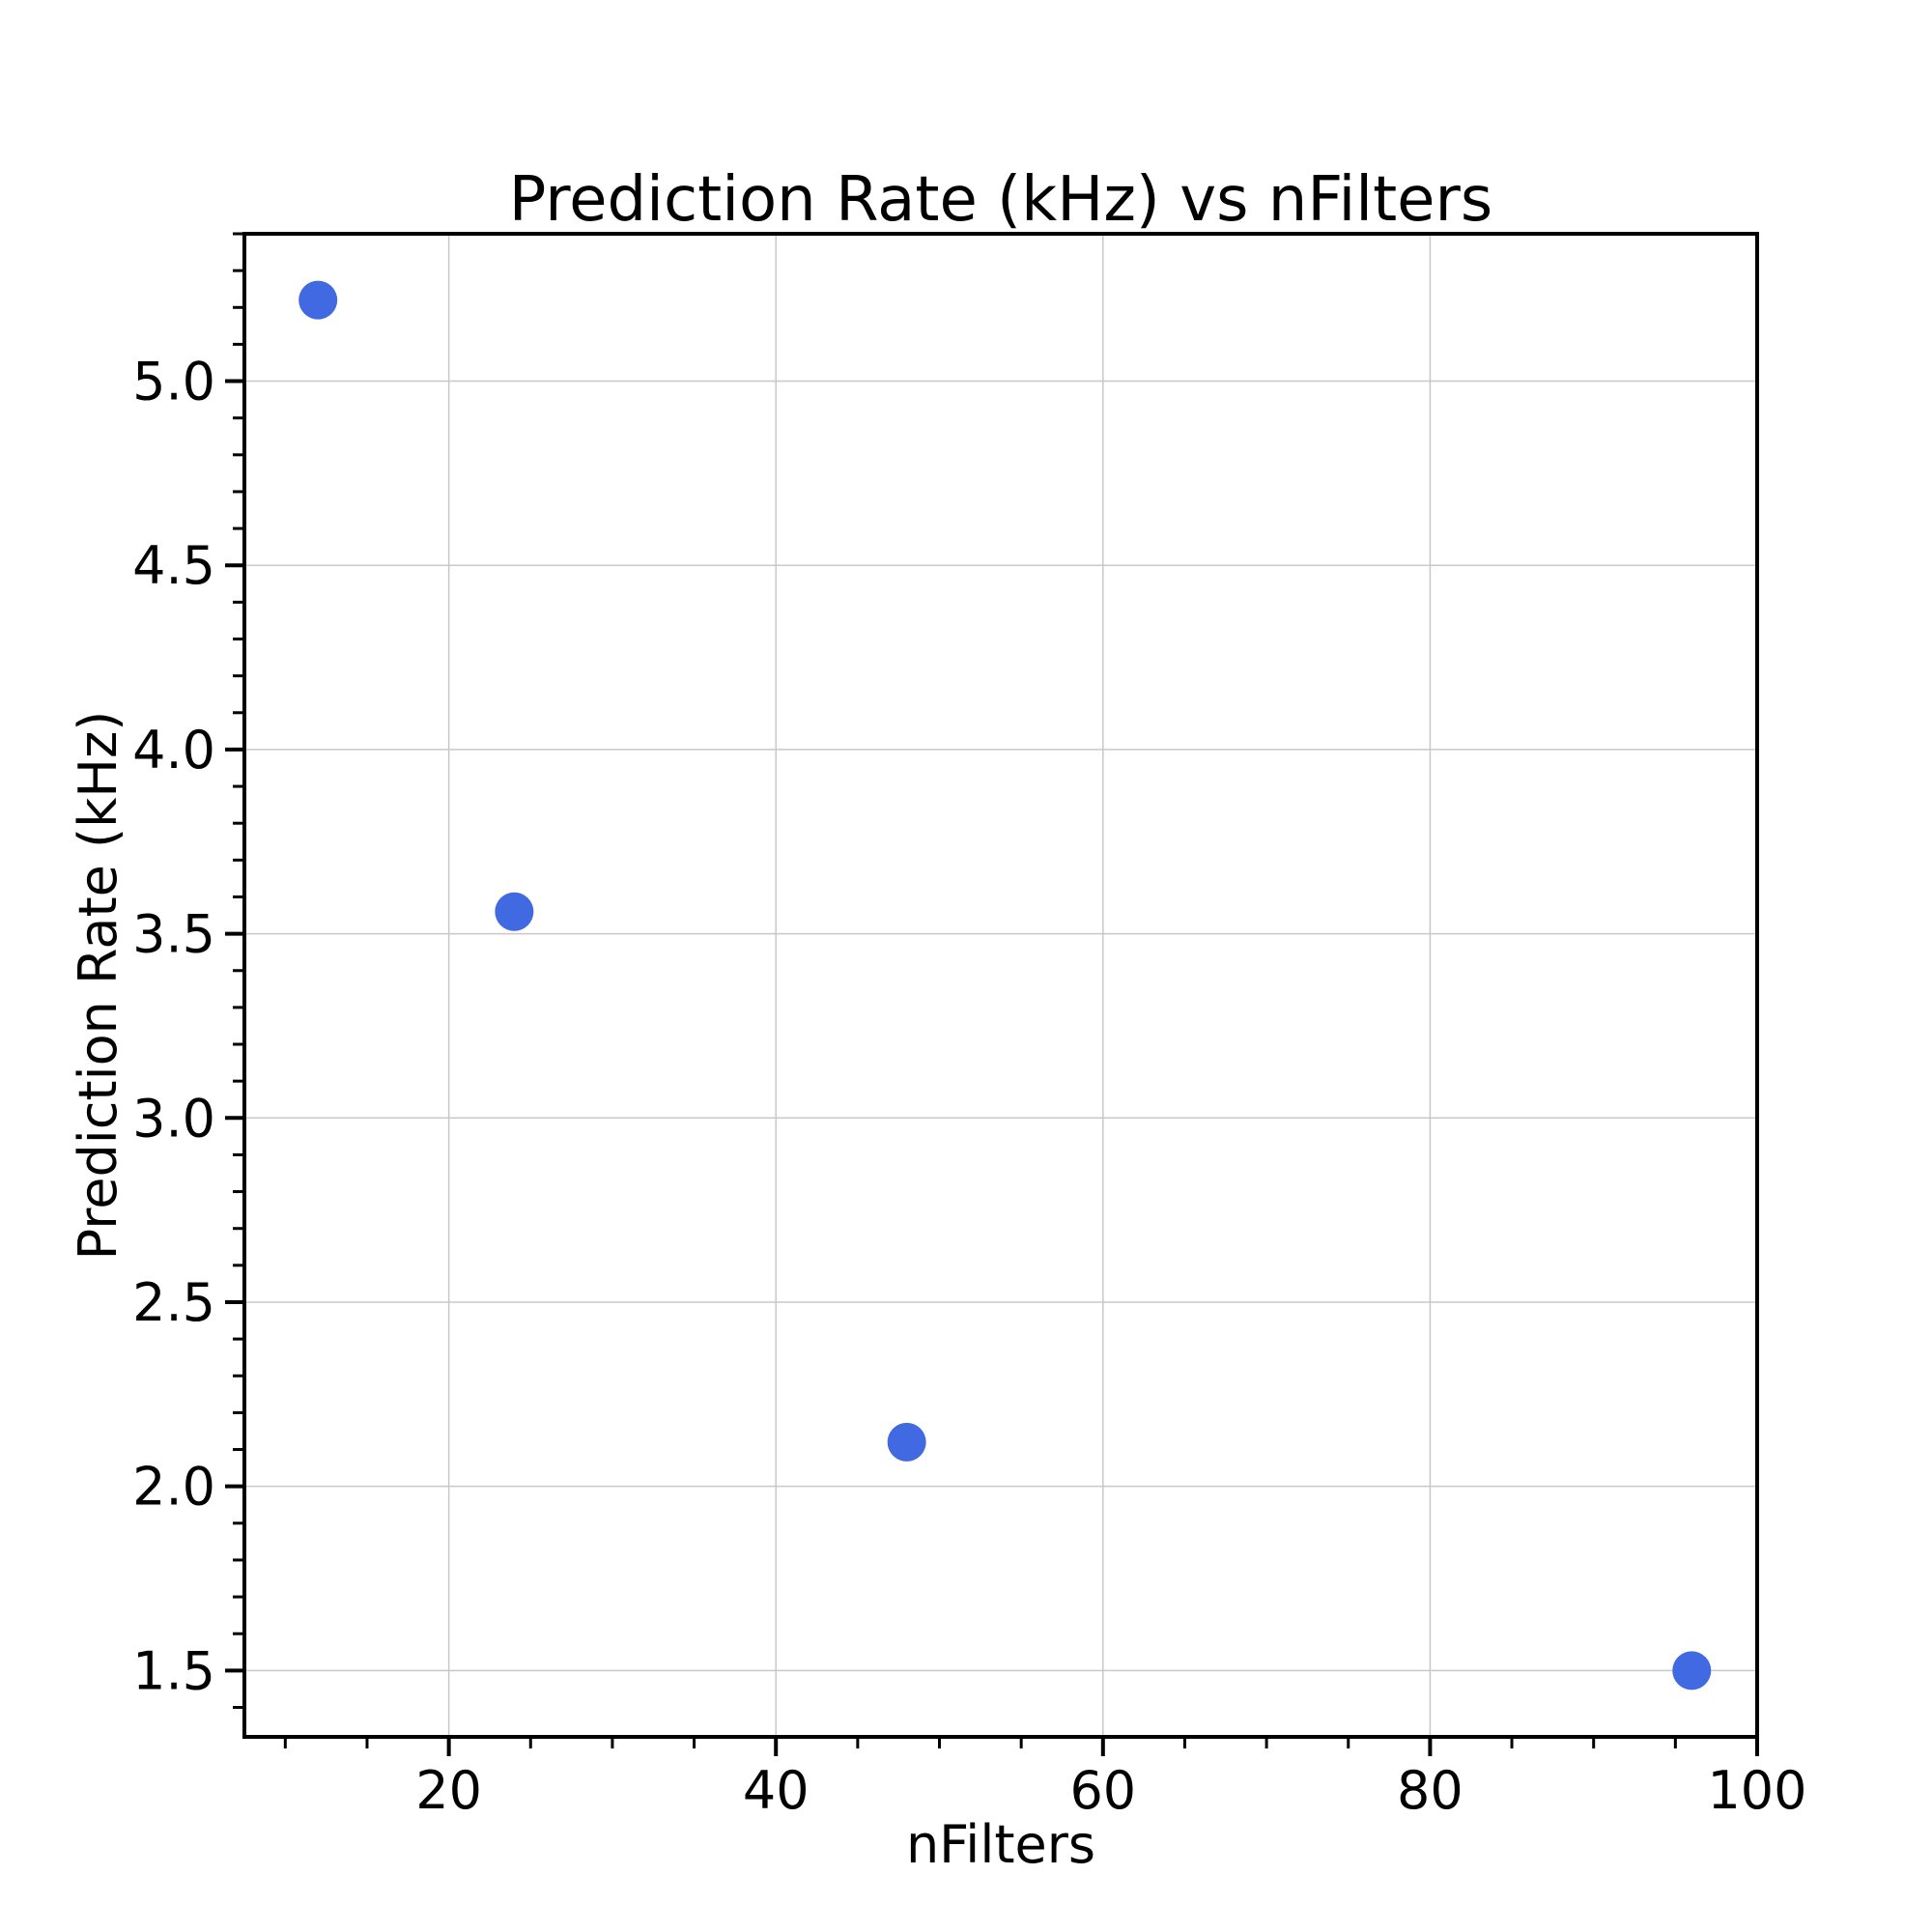  Describe the element at coordinates (173, 1670) in the screenshot. I see `y-tick-label: 1.5` at that location.